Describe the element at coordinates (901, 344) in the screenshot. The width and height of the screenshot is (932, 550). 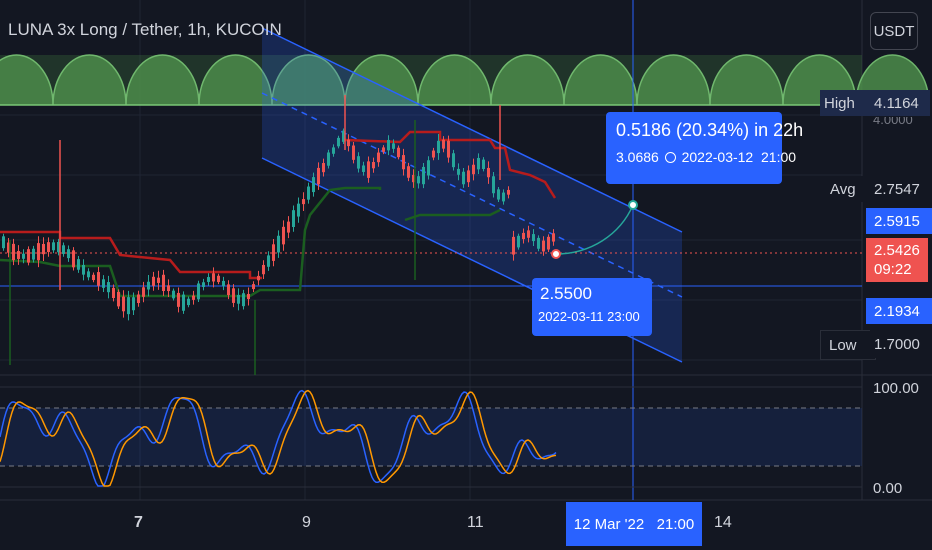
I see `low-value-tag: 1.7000` at that location.